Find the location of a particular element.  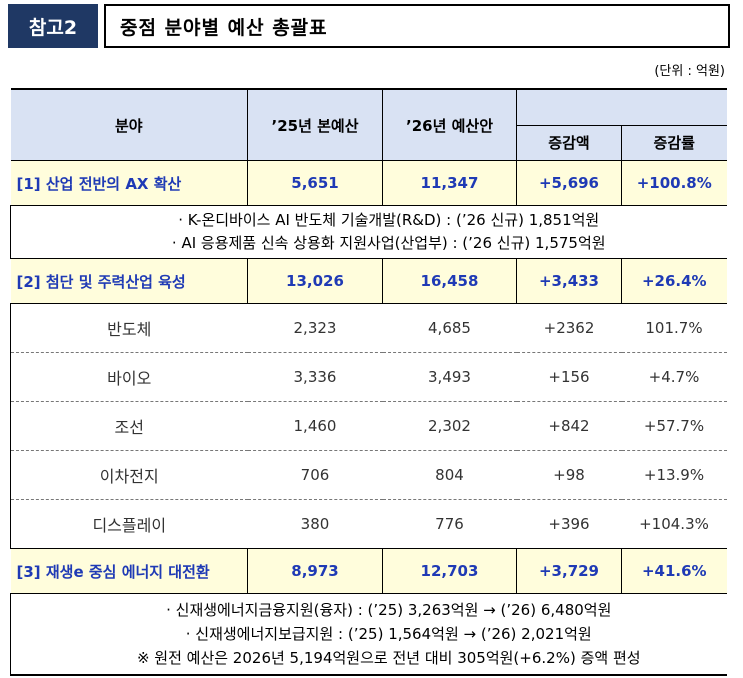

subitem-name: 디스플레이 is located at coordinates (129, 524).